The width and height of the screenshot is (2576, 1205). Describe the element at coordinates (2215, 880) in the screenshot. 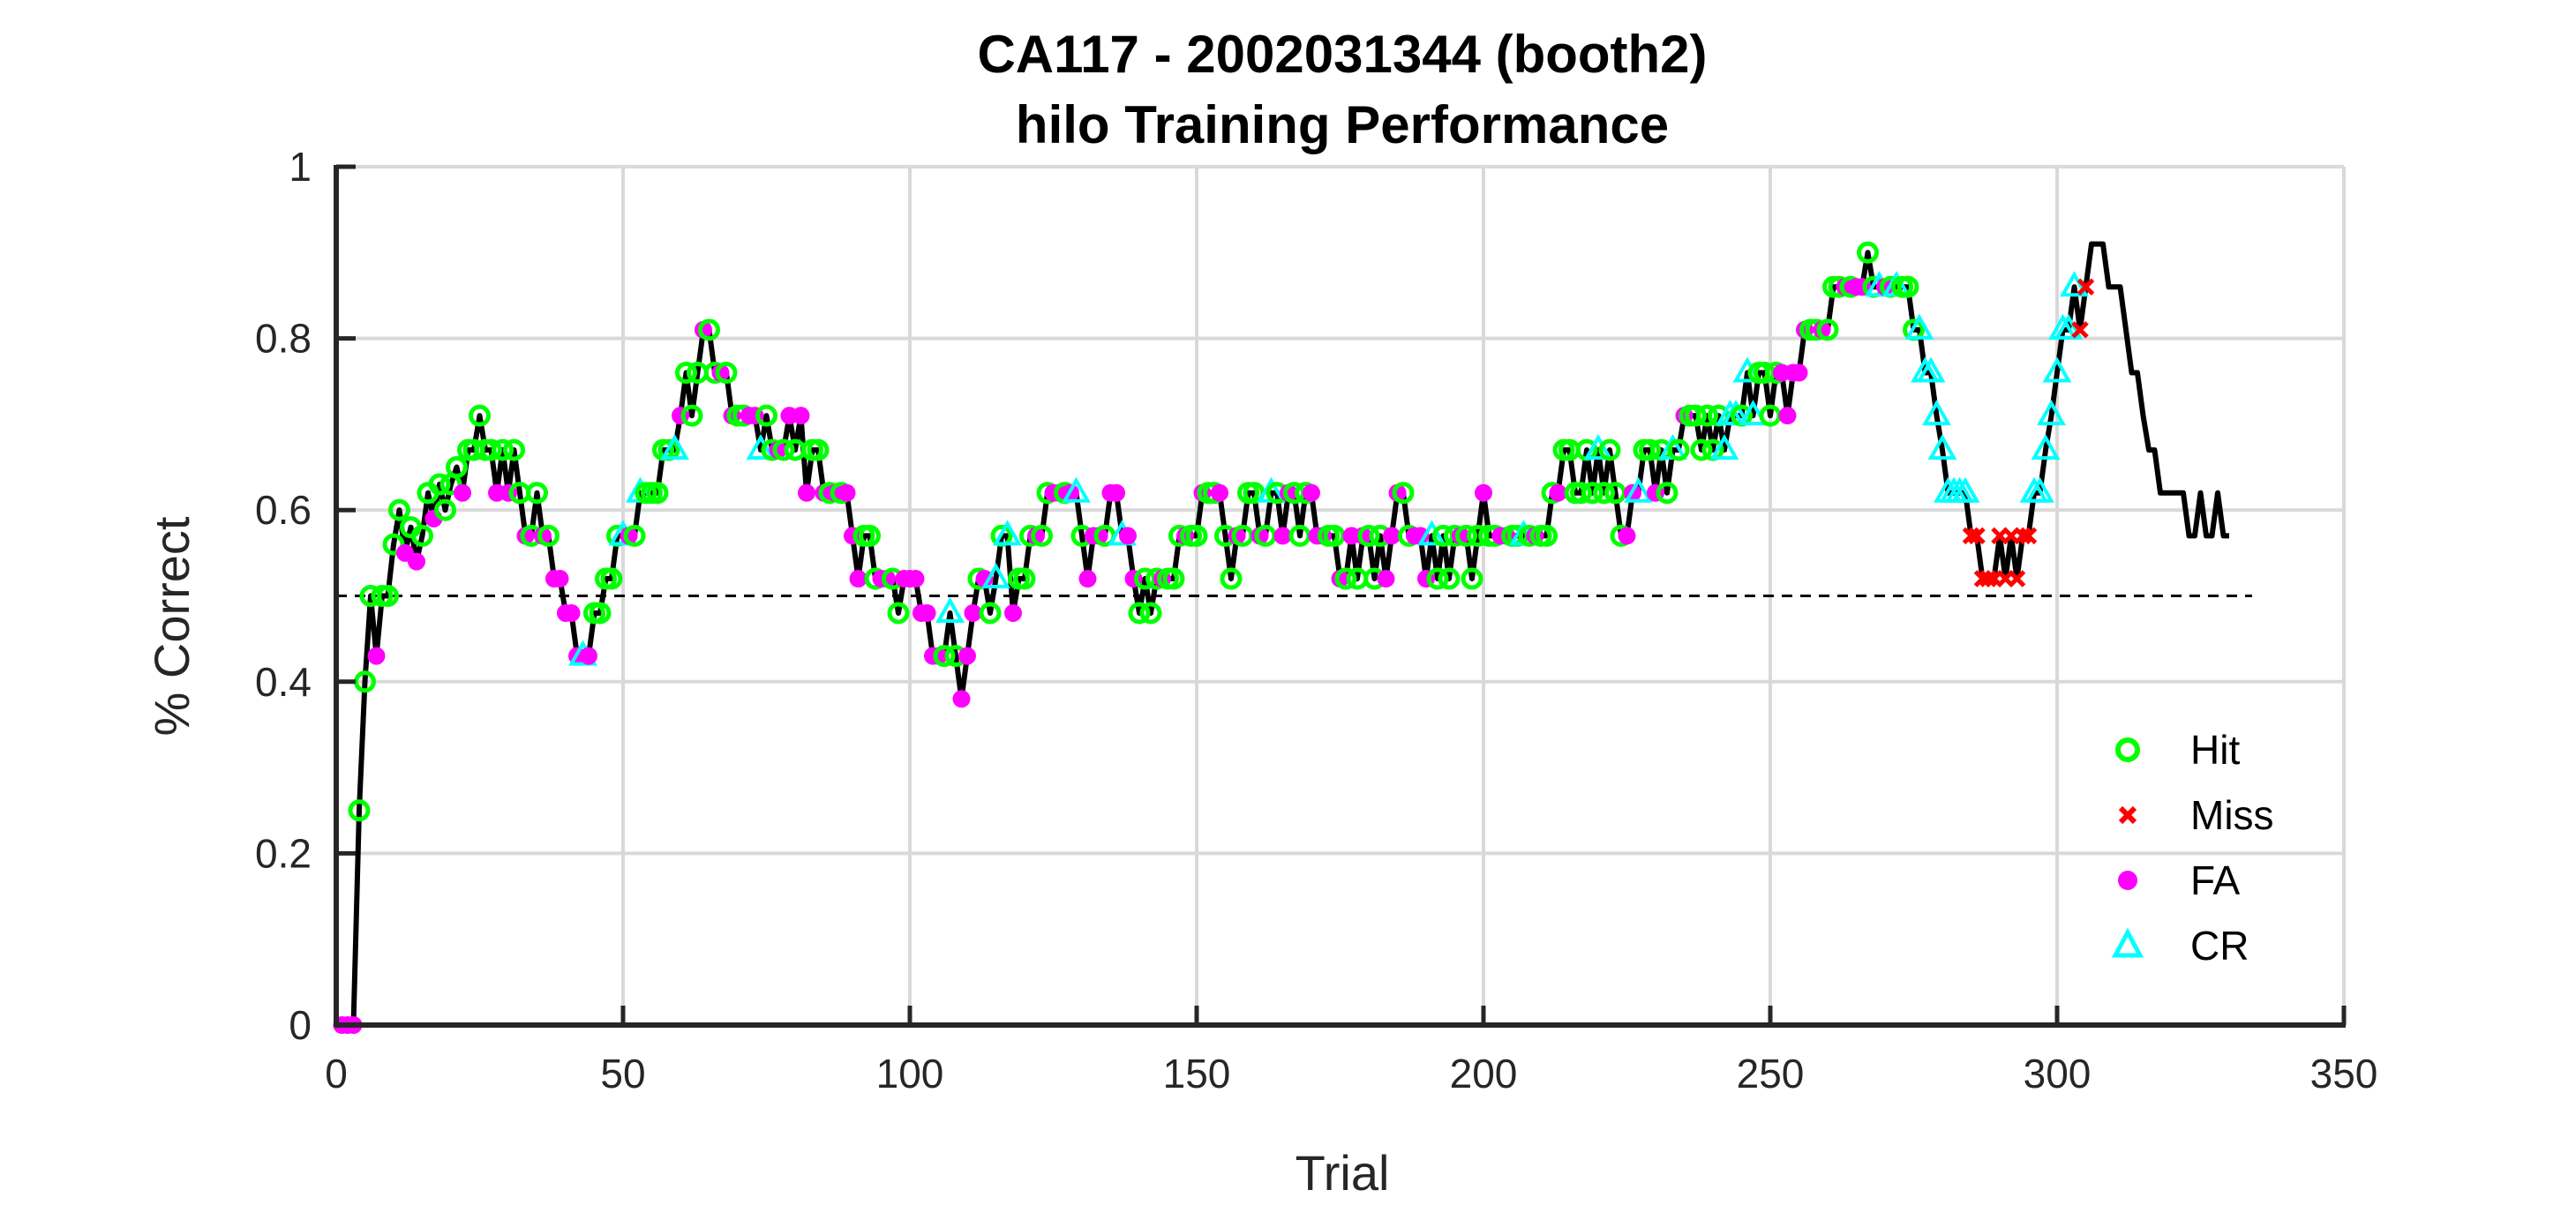

I see `legend-label-fa: FA` at that location.